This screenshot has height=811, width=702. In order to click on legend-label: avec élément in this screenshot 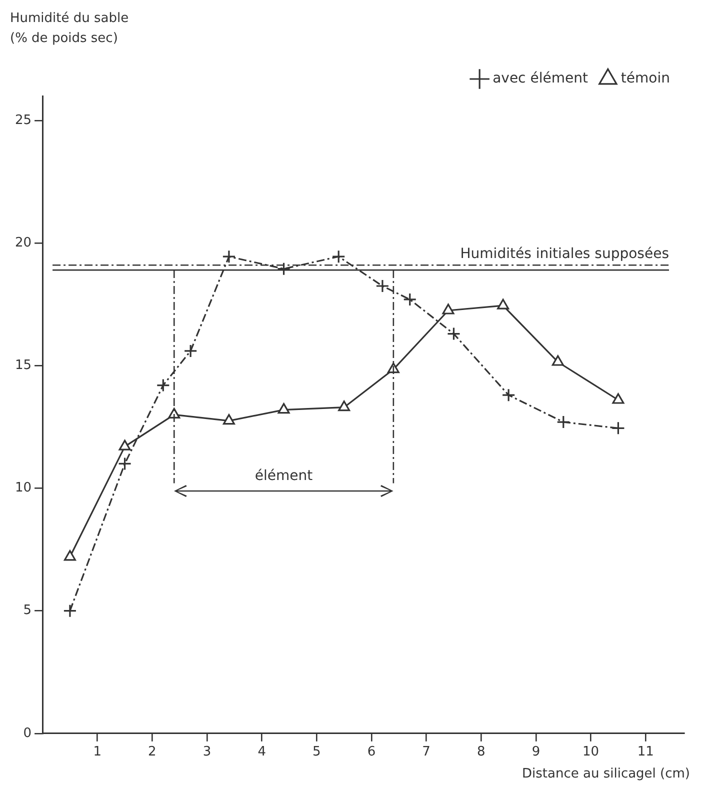, I will do `click(540, 78)`.